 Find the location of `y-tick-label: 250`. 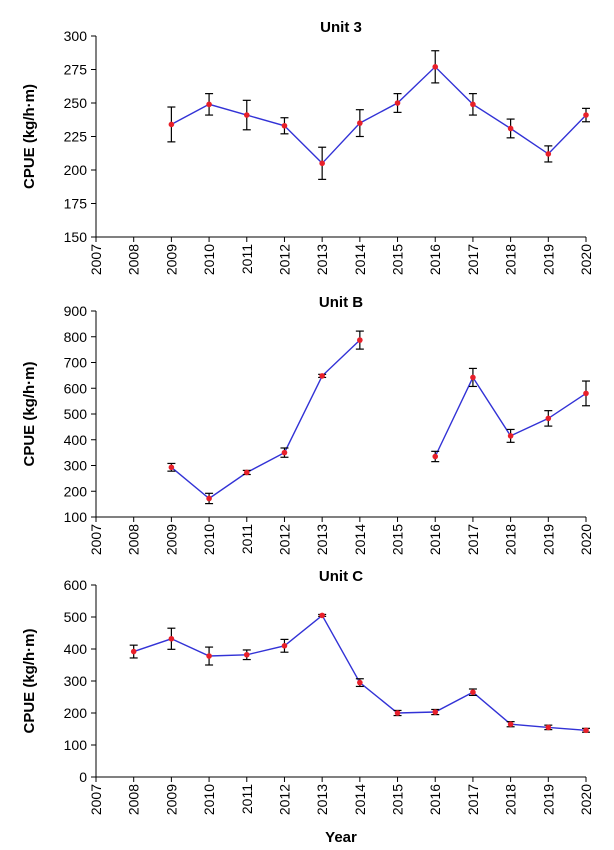

y-tick-label: 250 is located at coordinates (76, 103).